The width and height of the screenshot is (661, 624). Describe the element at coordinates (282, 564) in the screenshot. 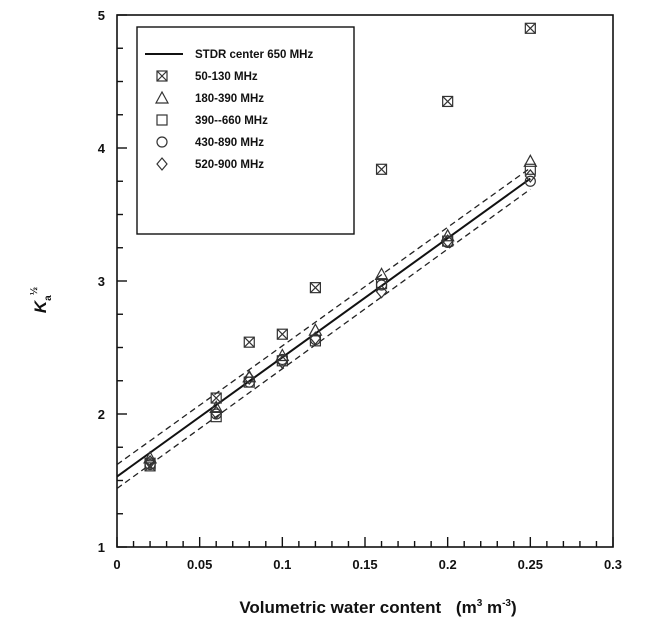

I see `x-tick-label: 0.1` at that location.